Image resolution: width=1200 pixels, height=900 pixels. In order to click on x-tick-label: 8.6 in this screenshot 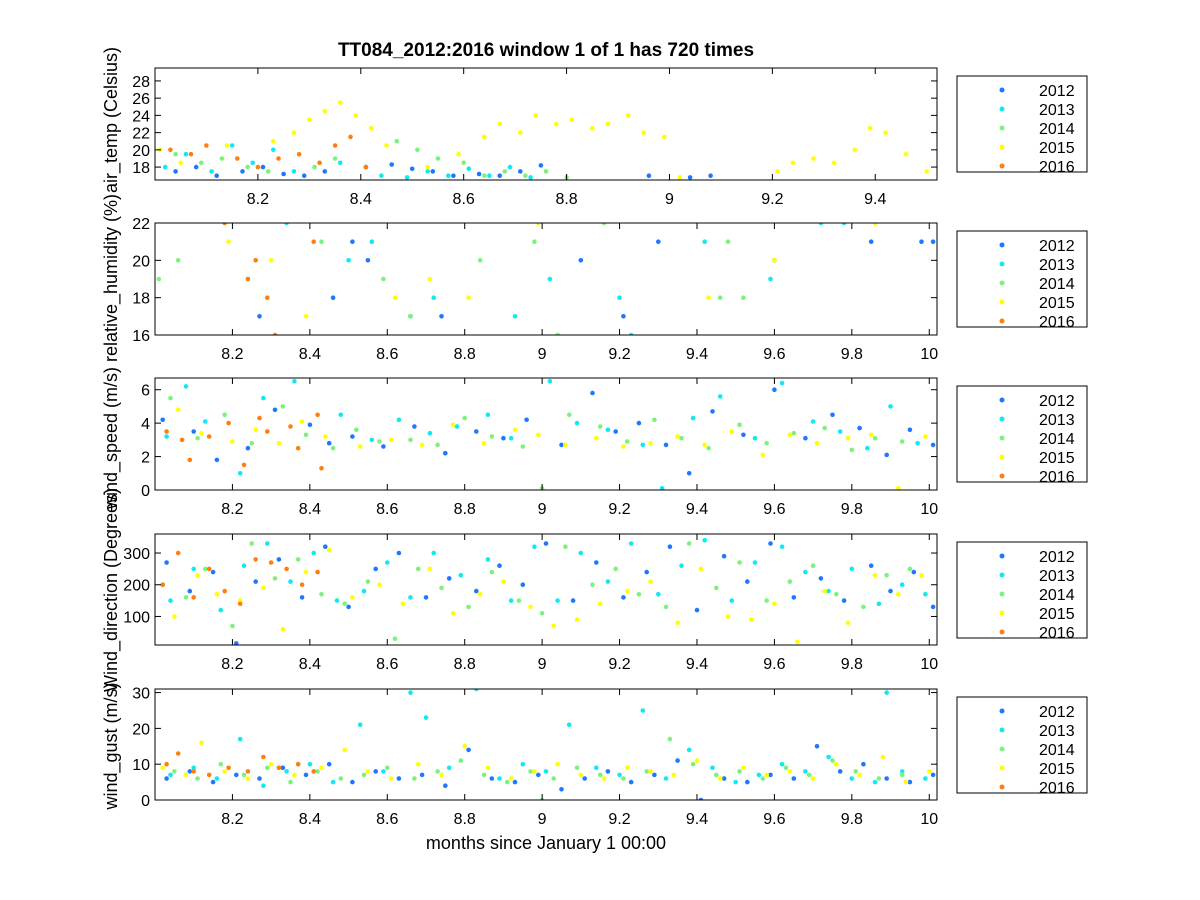, I will do `click(464, 199)`.